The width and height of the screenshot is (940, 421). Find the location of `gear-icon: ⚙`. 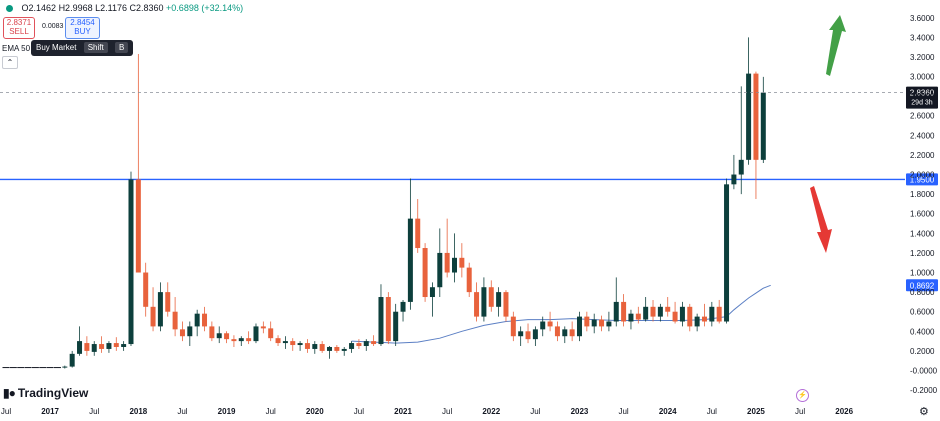

gear-icon: ⚙ is located at coordinates (924, 412).